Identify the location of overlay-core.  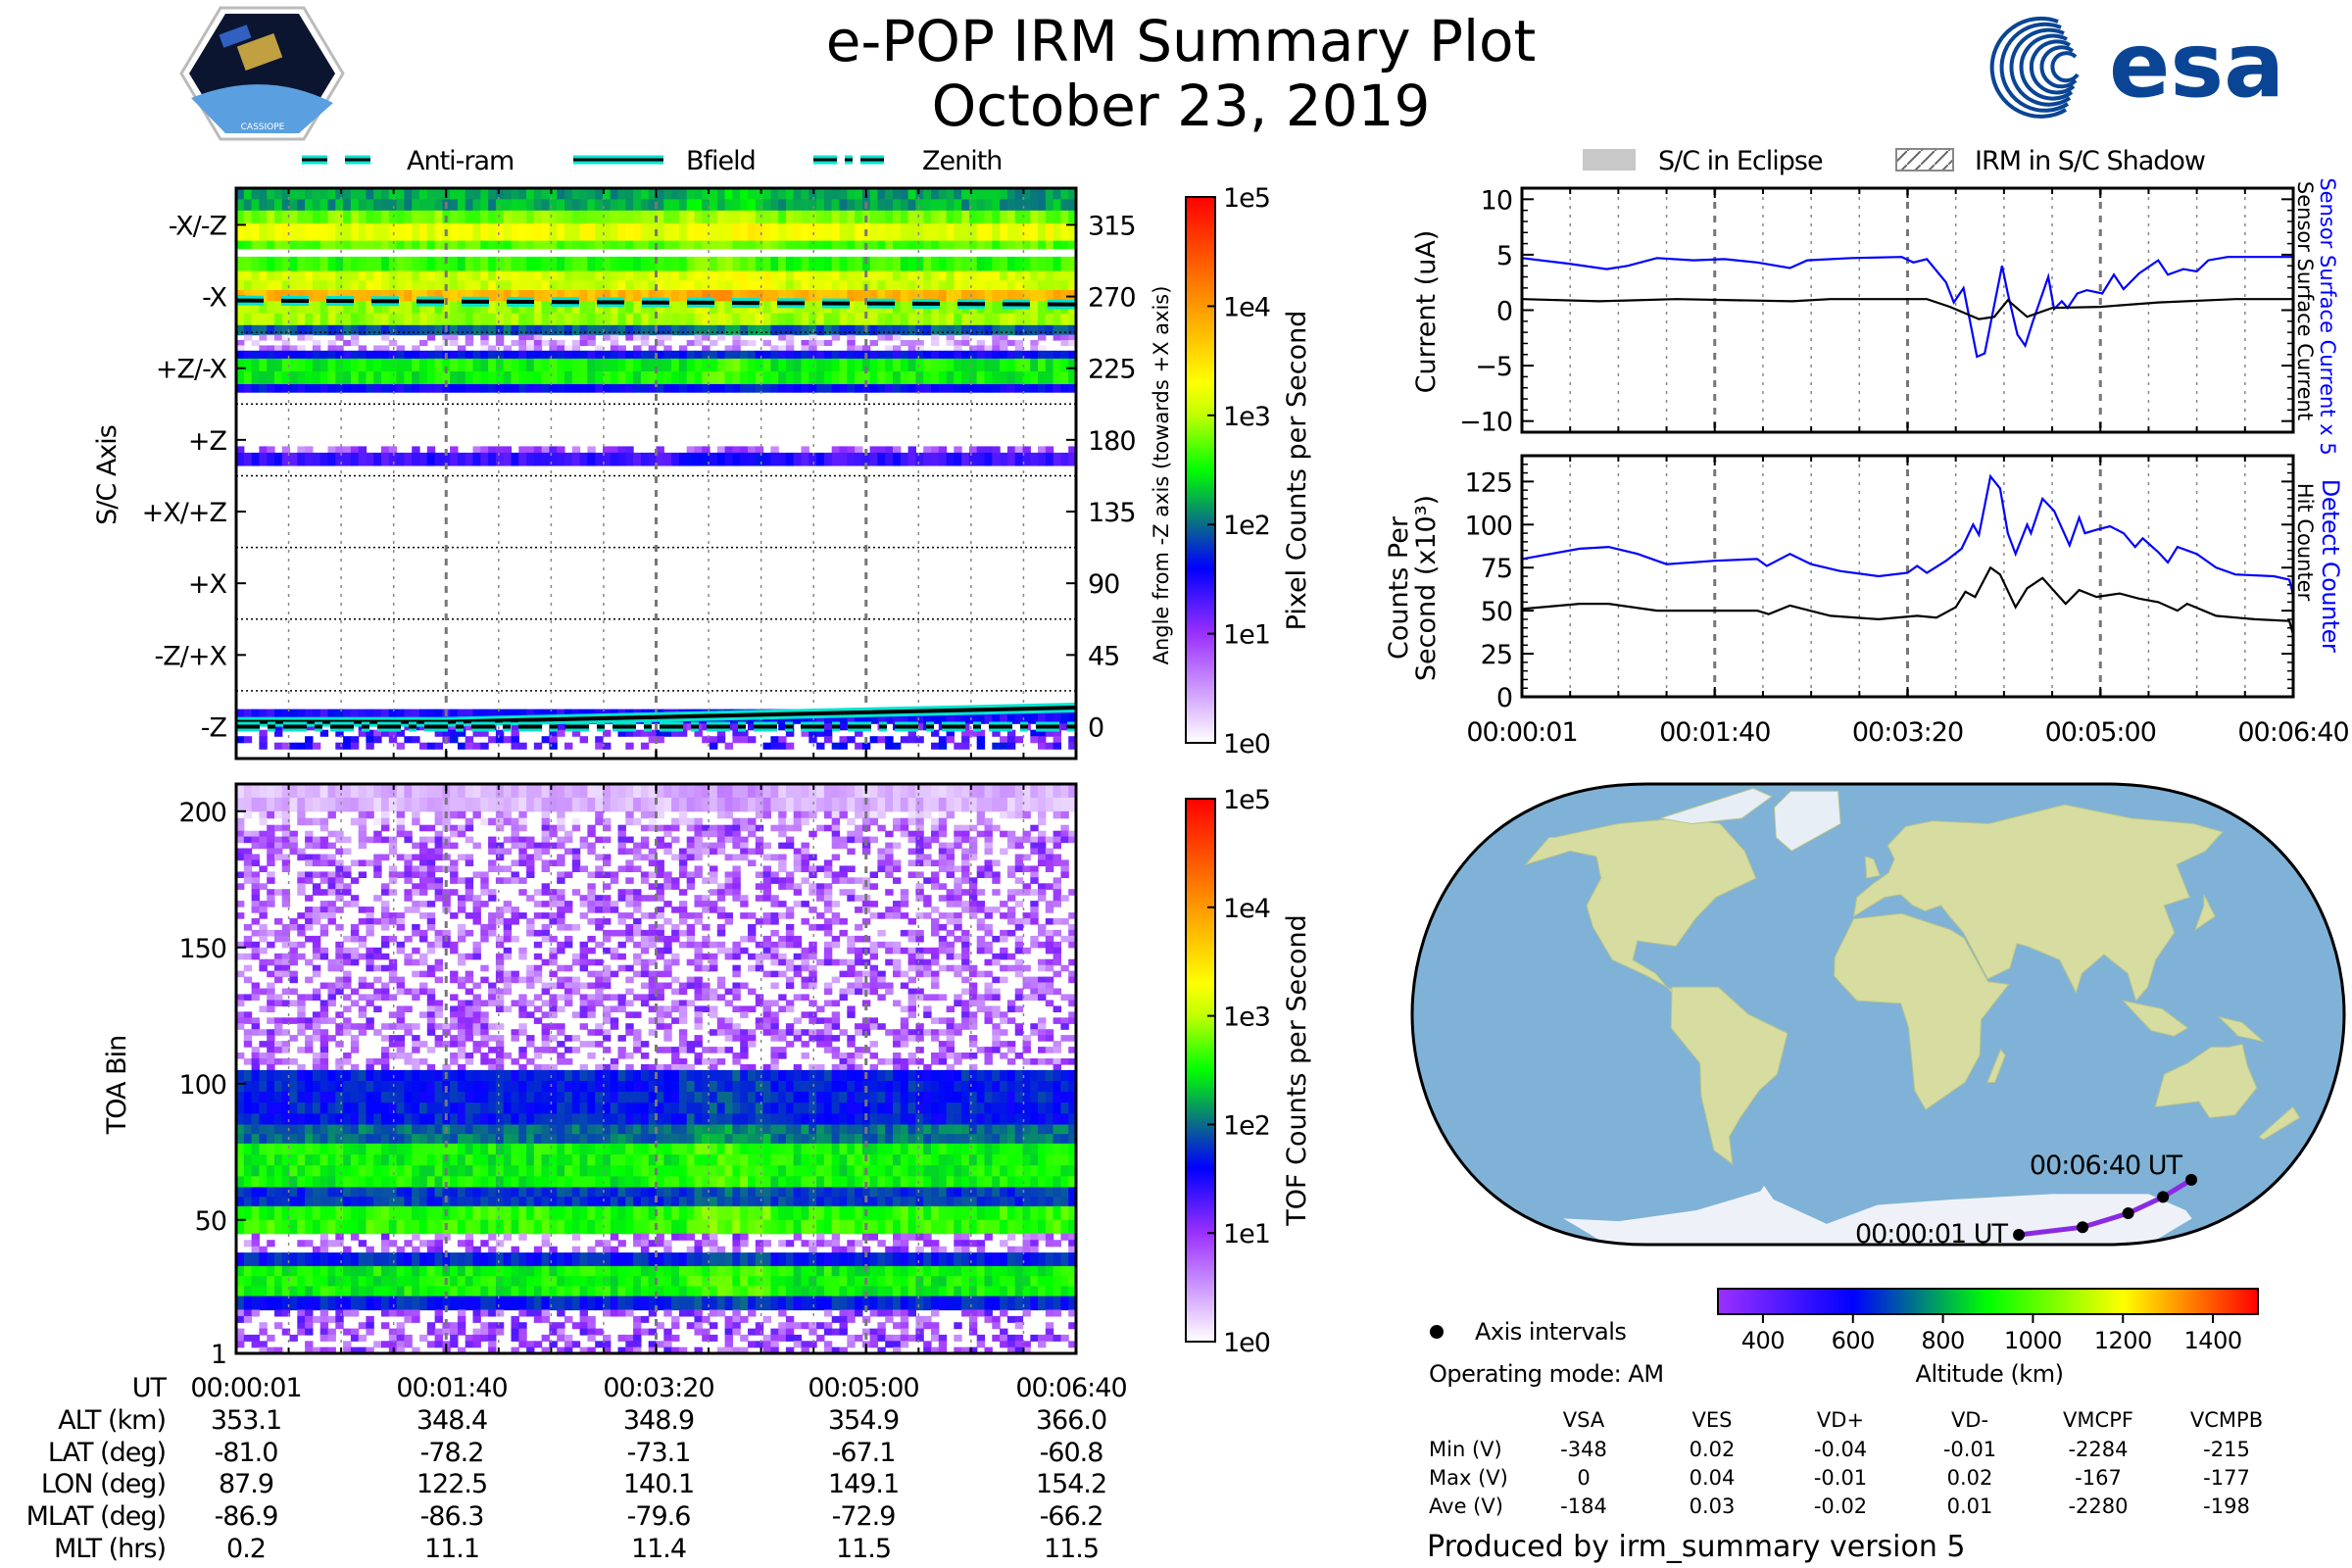
(656, 714).